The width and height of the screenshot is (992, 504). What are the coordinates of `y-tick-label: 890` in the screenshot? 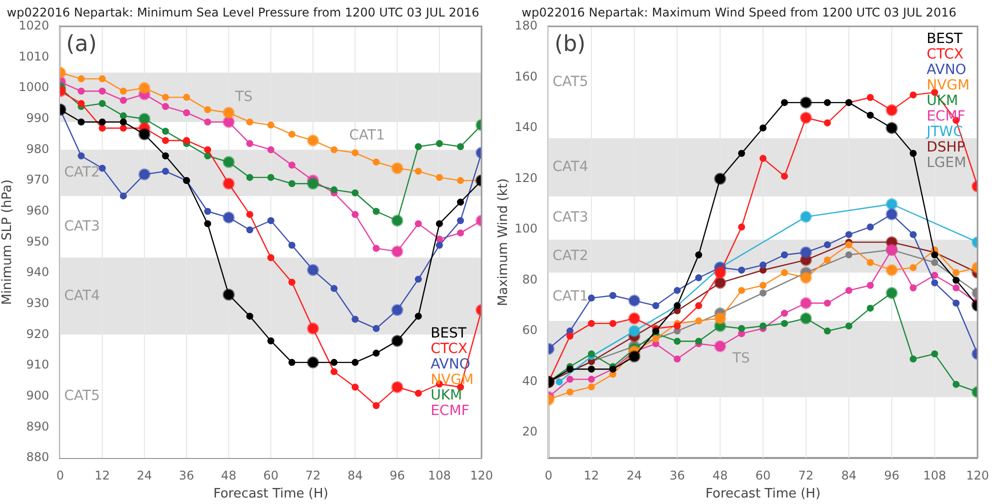 It's located at (38, 426).